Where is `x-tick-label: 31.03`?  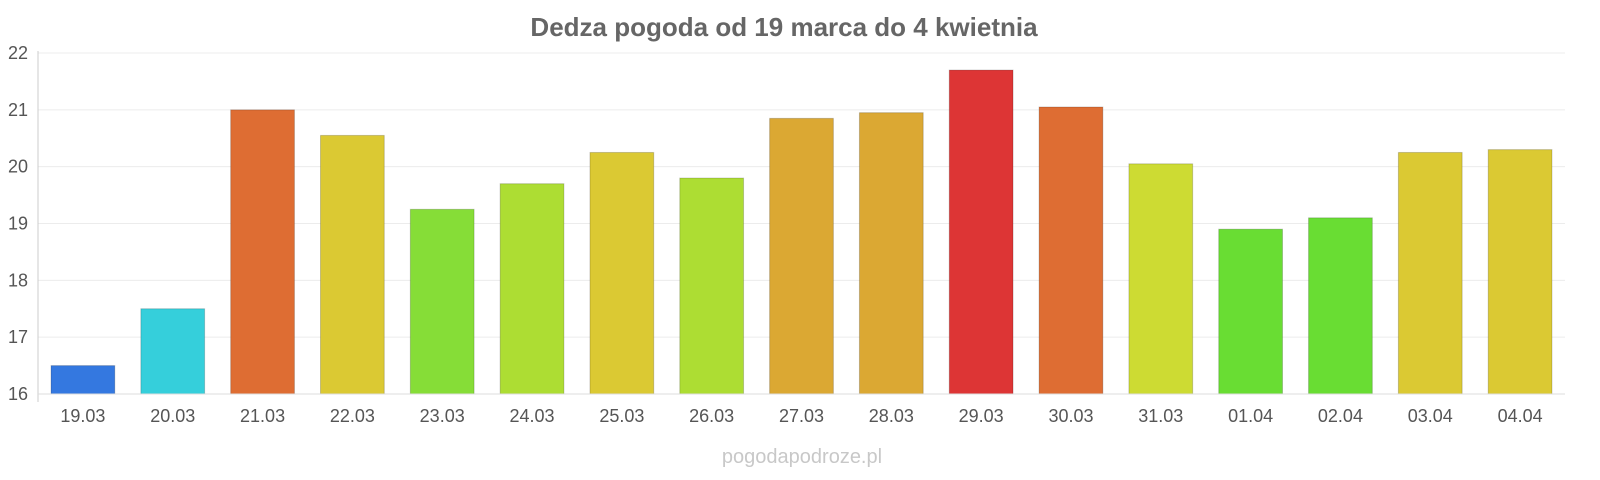 x-tick-label: 31.03 is located at coordinates (1160, 416).